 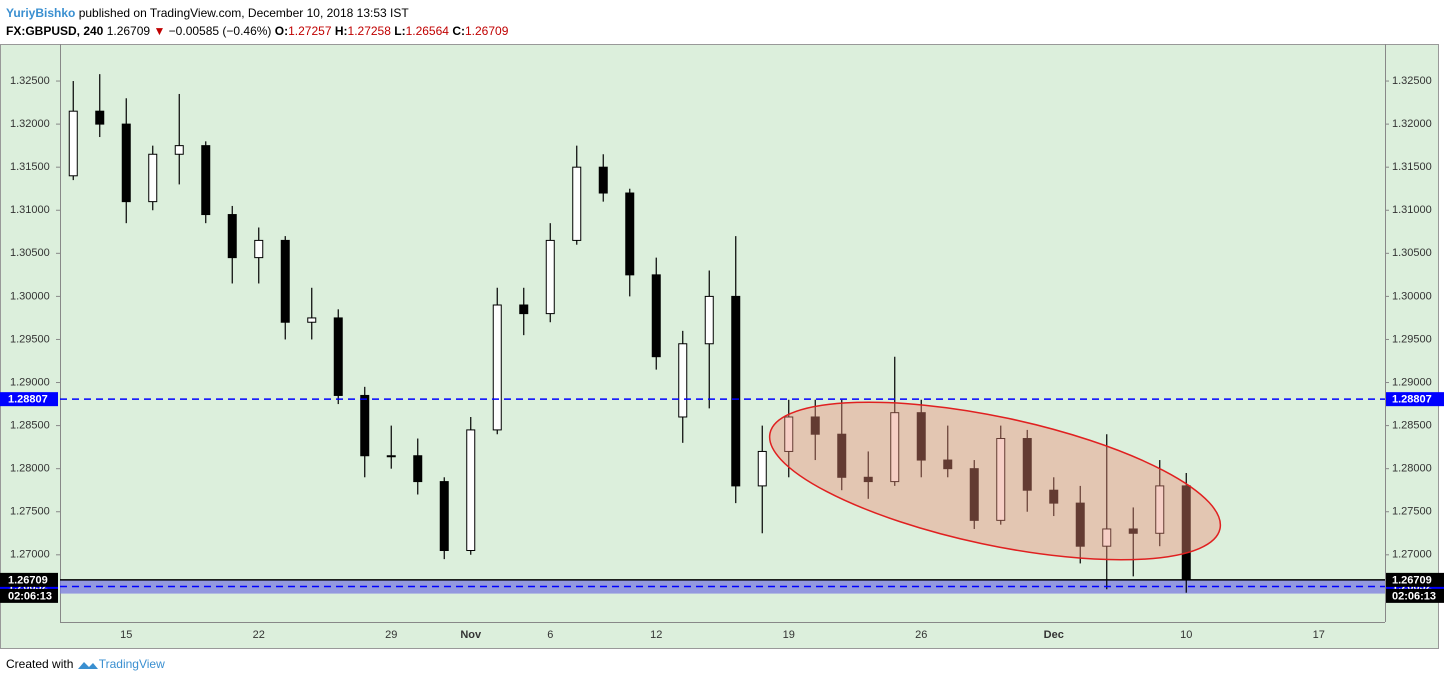 What do you see at coordinates (159, 31) in the screenshot?
I see `down-arrow: ▼` at bounding box center [159, 31].